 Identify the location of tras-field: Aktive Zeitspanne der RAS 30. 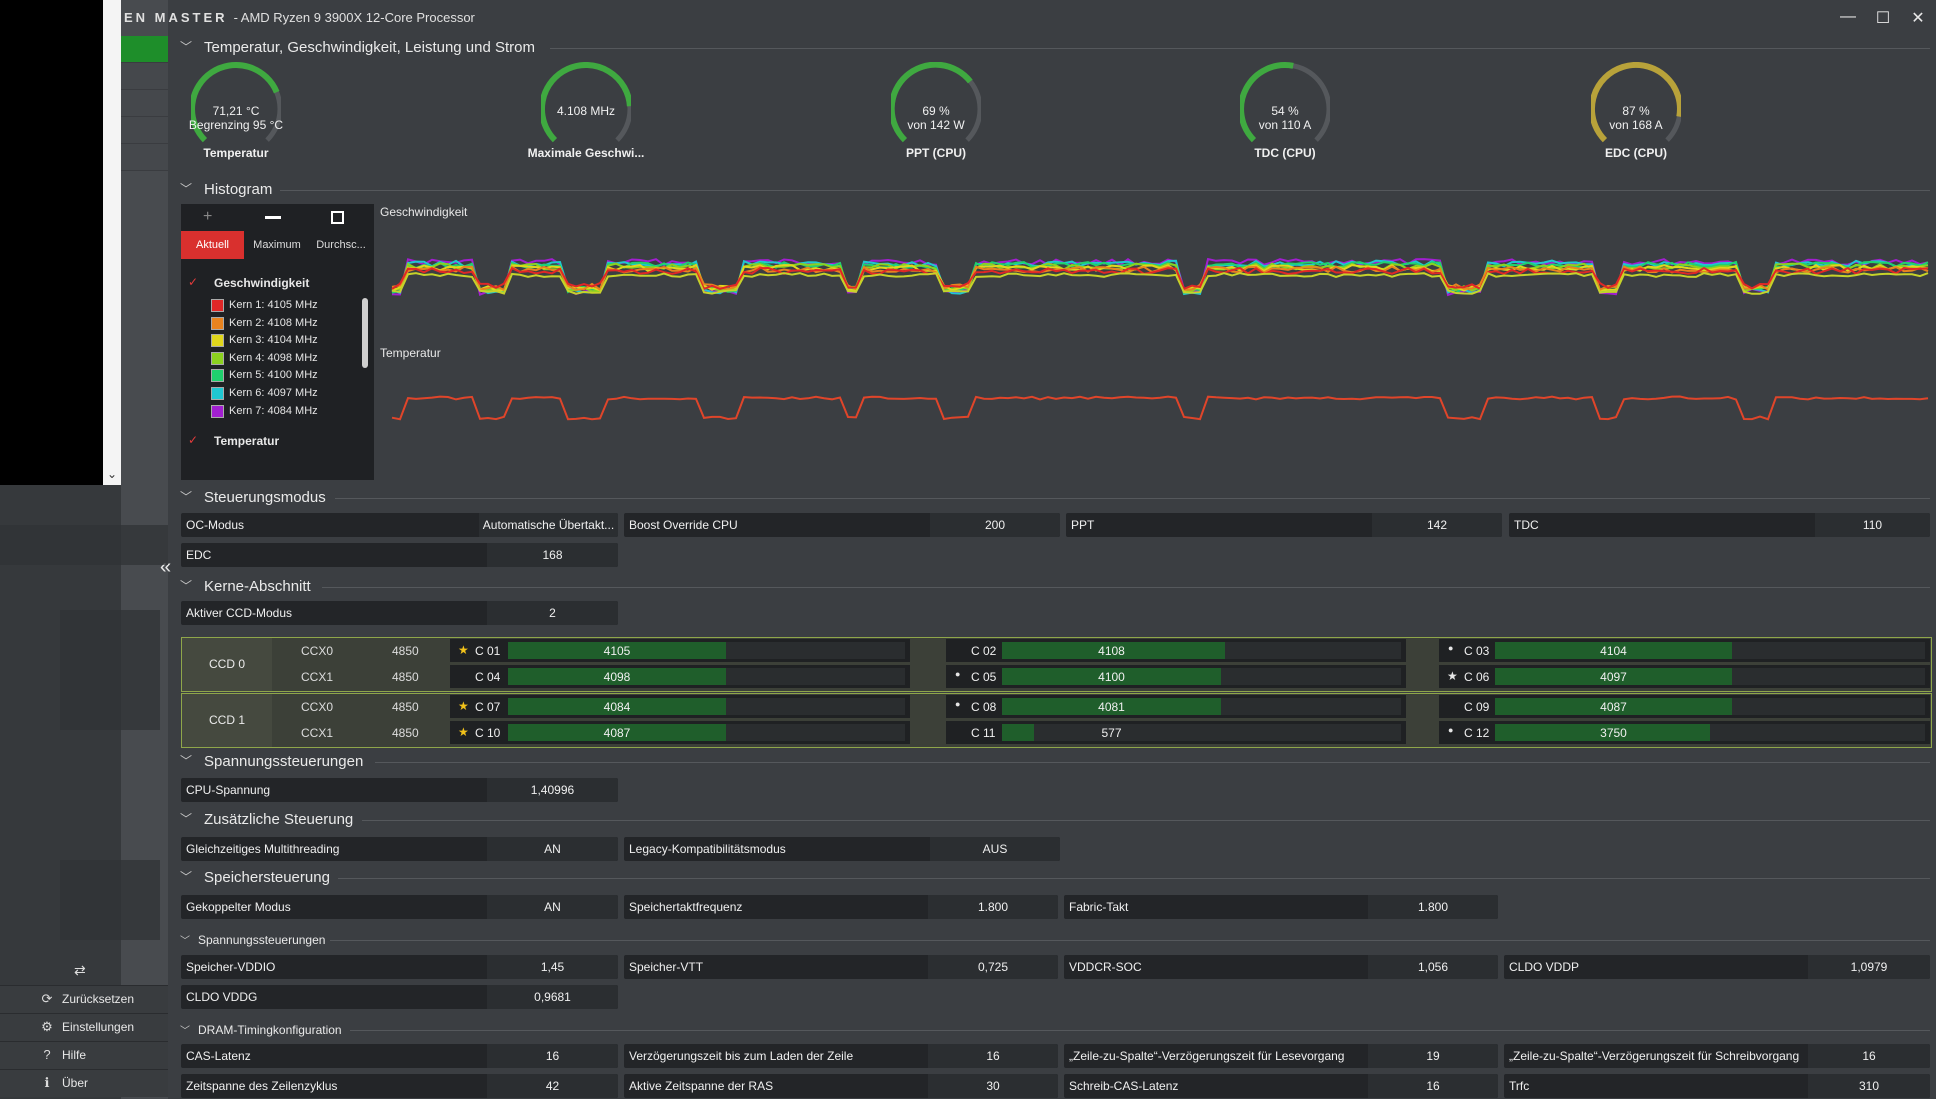
(841, 1086).